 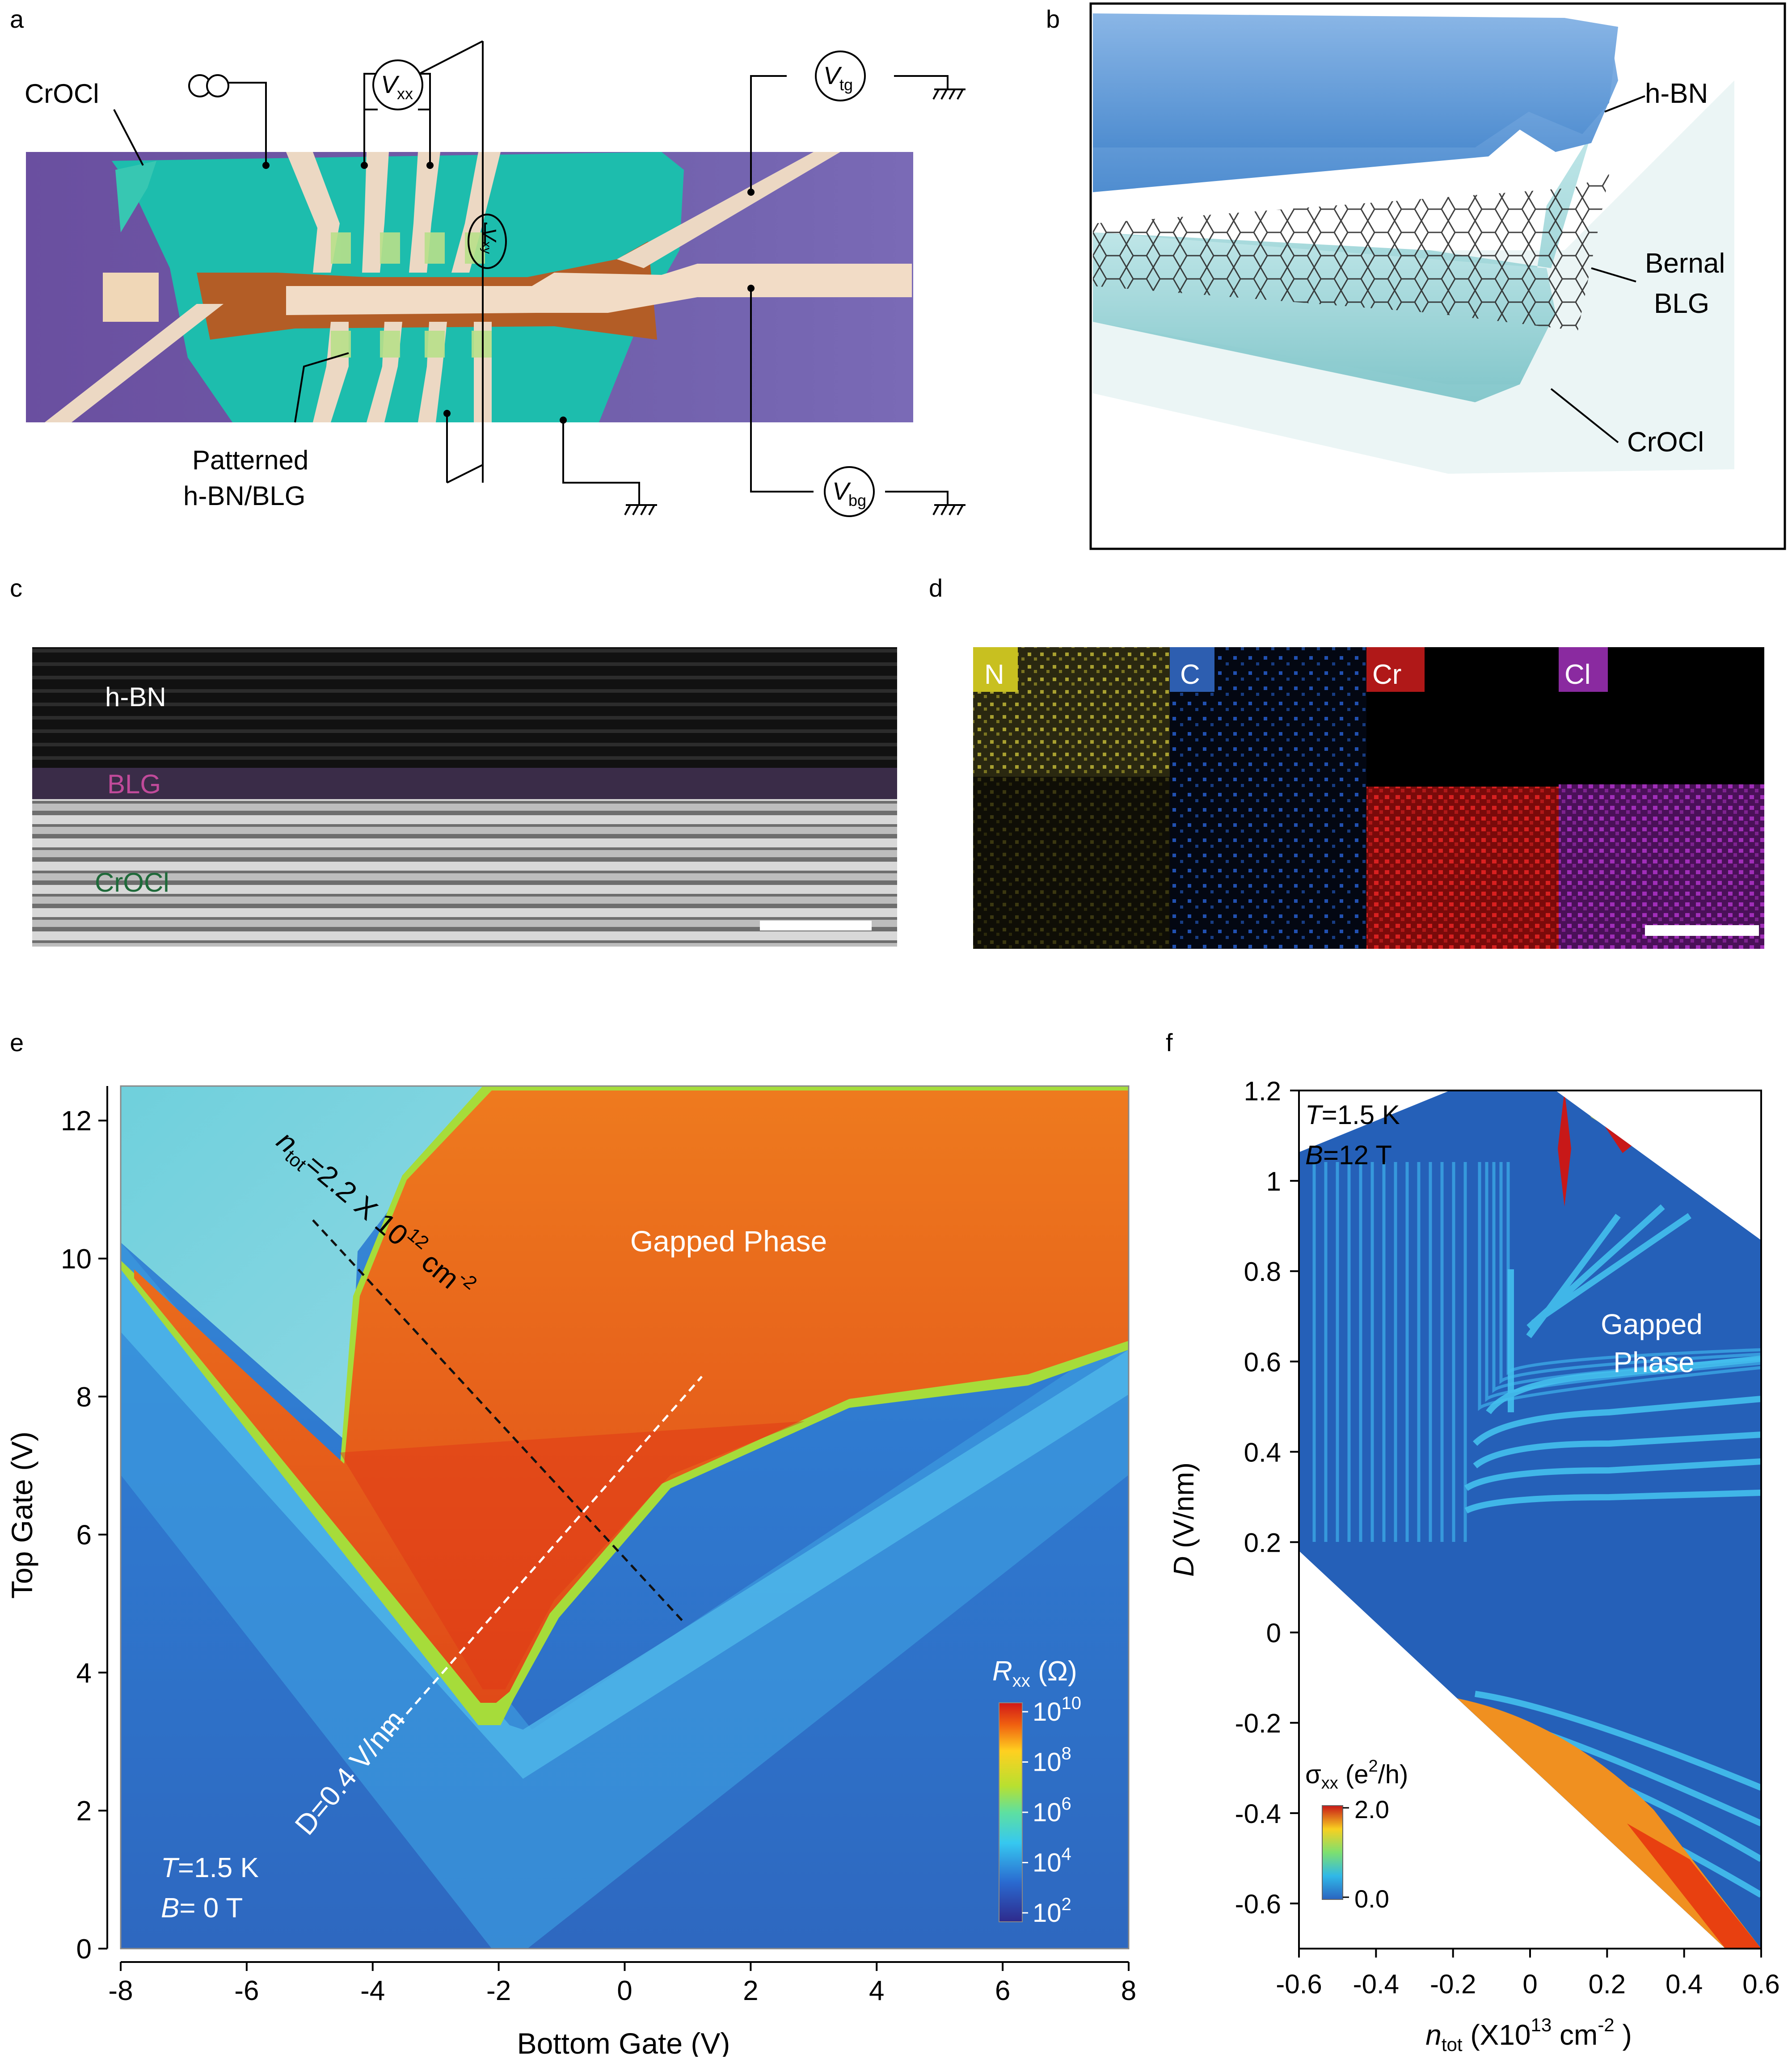 I want to click on label-crocl-a: CrOCl, so click(x=62, y=94).